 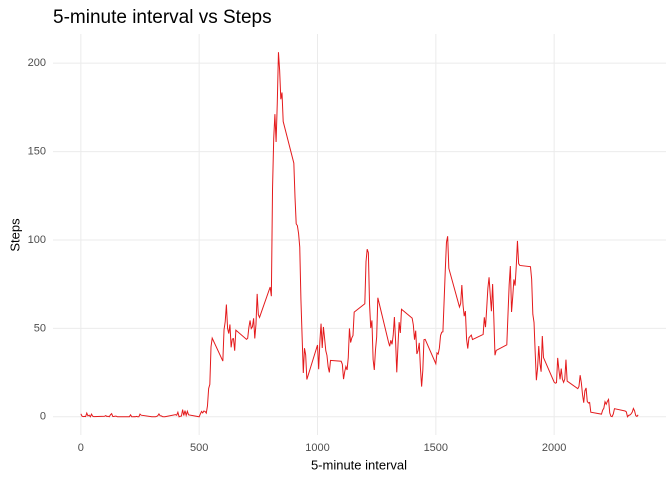 What do you see at coordinates (162, 17) in the screenshot?
I see `chart-title: 5-minute interval vs Steps` at bounding box center [162, 17].